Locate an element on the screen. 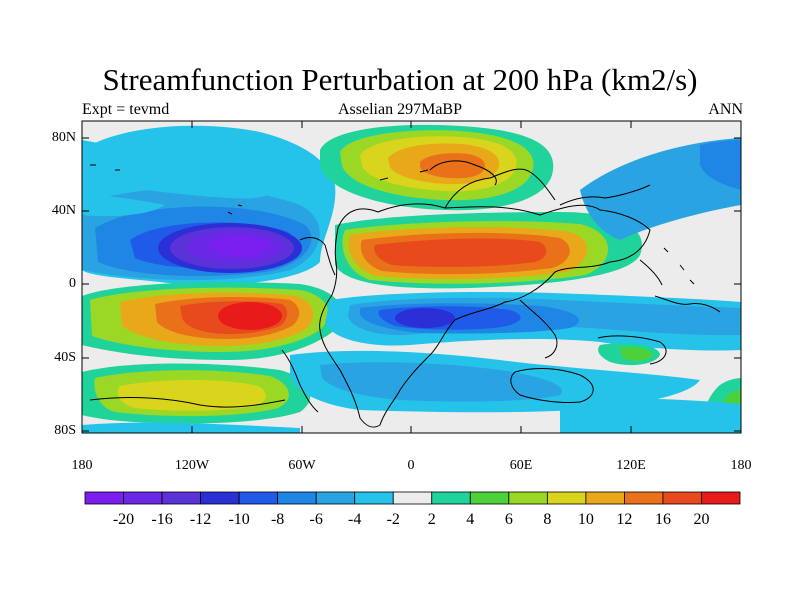  positive-anomaly-south-pacific is located at coordinates (212, 321).